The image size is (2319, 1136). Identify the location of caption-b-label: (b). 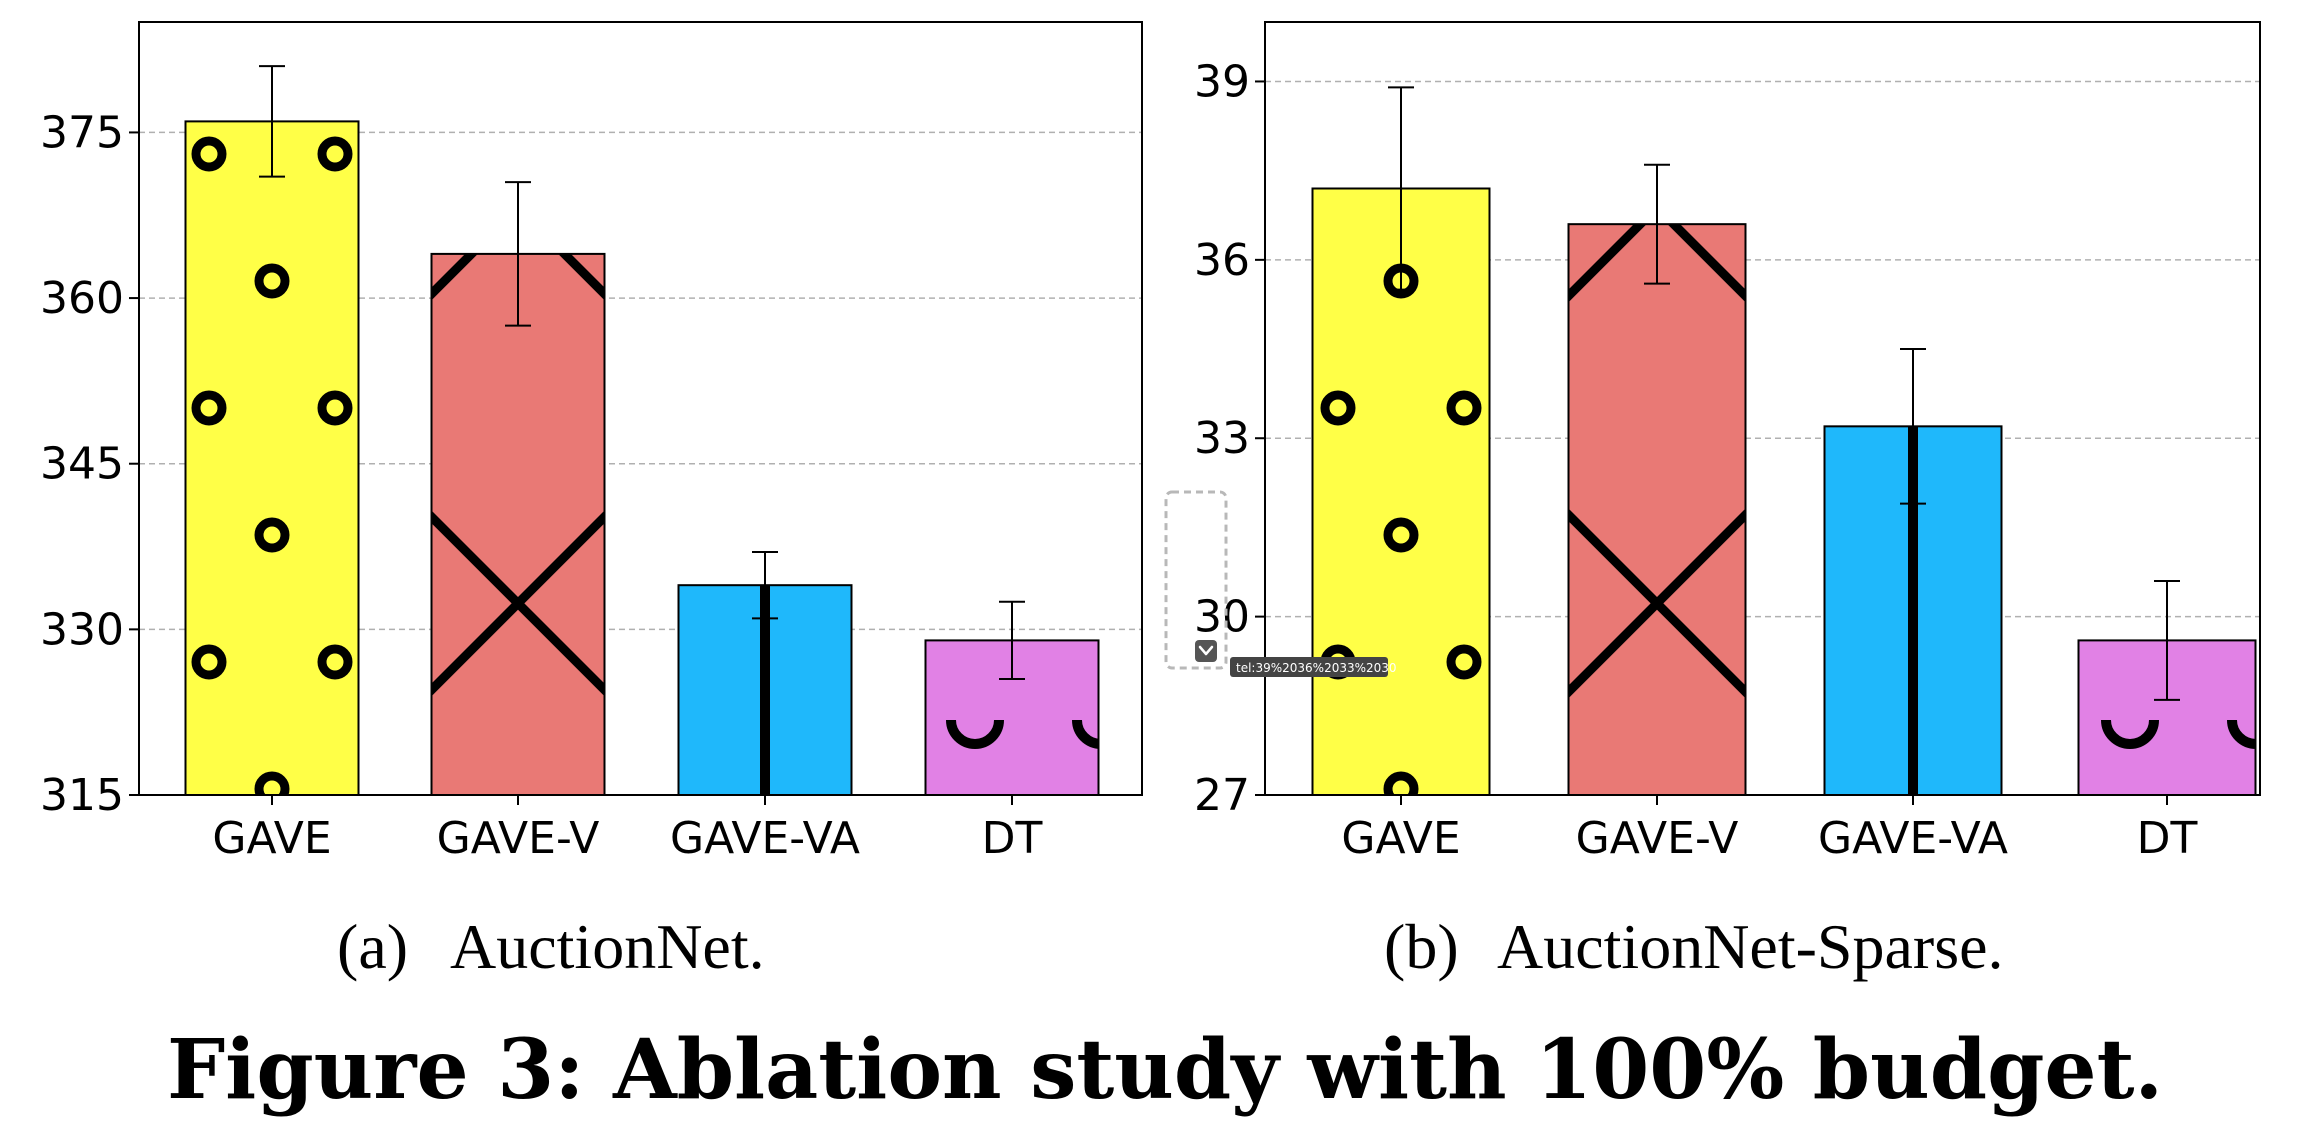
(1421, 946).